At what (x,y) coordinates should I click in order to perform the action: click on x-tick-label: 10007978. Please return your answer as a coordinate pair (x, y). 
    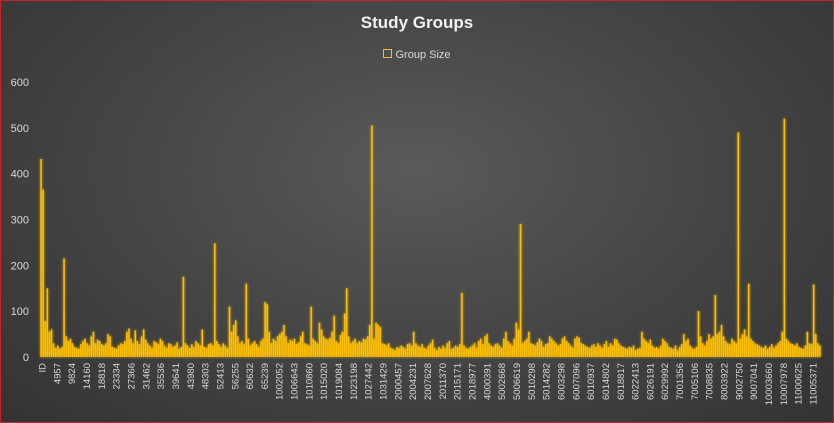
    Looking at the image, I should click on (784, 384).